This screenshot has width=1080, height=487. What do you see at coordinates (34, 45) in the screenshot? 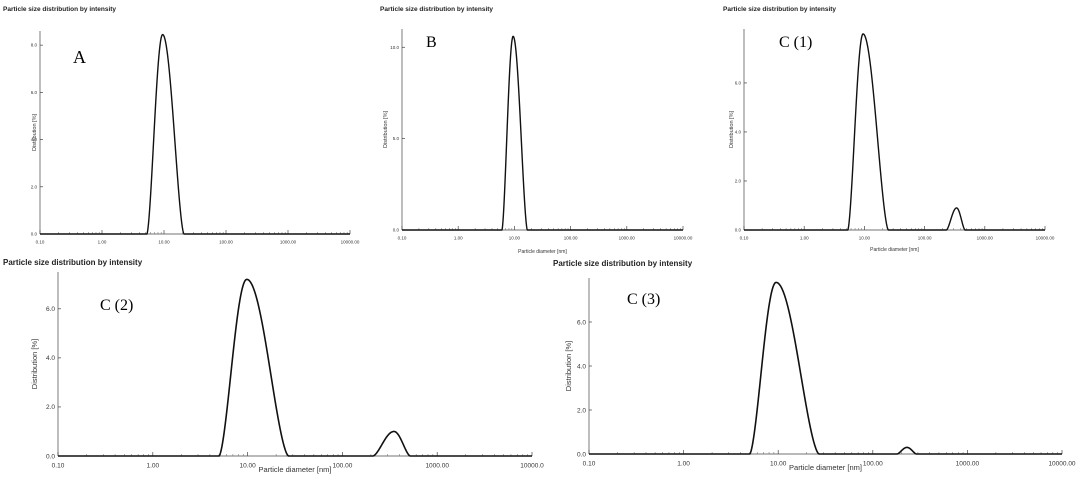
I see `y-tick-label: 8.0` at bounding box center [34, 45].